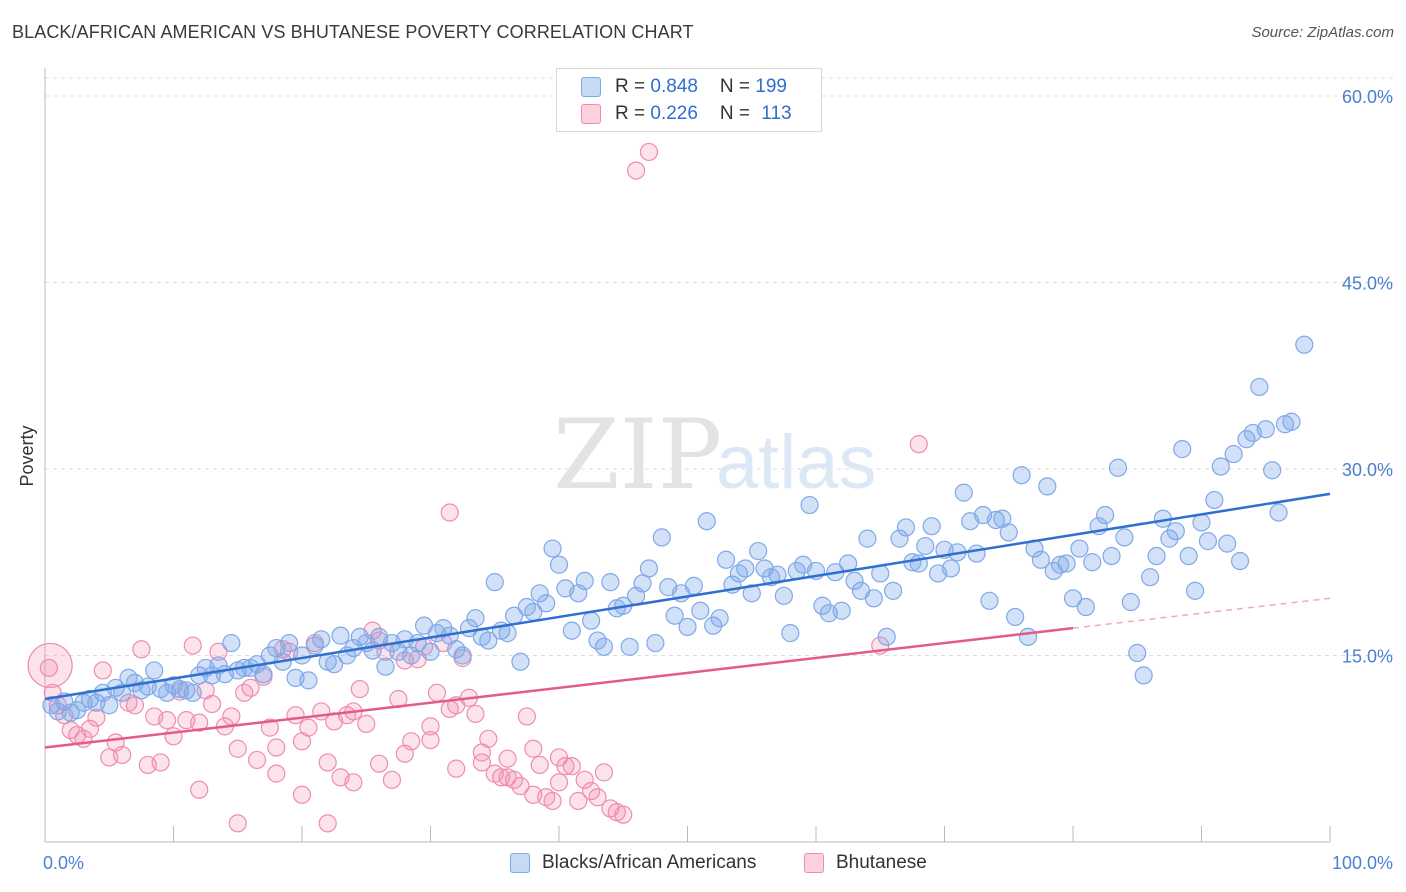 This screenshot has height=892, width=1406. I want to click on watermark-zip: ZIP, so click(637, 455).